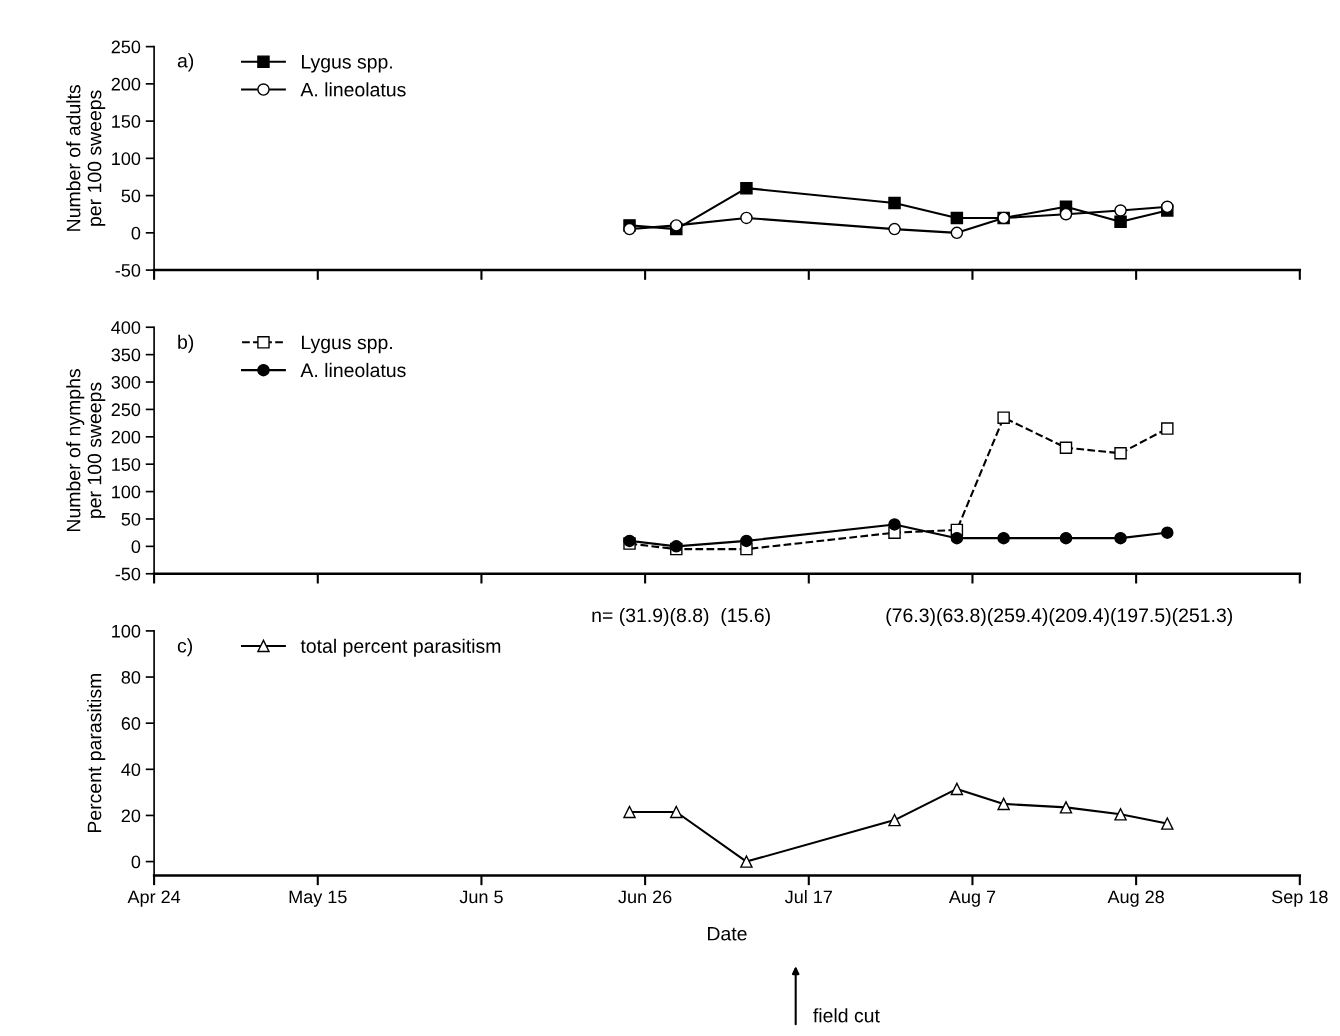 The image size is (1340, 1036). Describe the element at coordinates (1059, 617) in the screenshot. I see `text: (76.3)(63.8)(259.4)(209.4)(197.5)(251.3)` at that location.